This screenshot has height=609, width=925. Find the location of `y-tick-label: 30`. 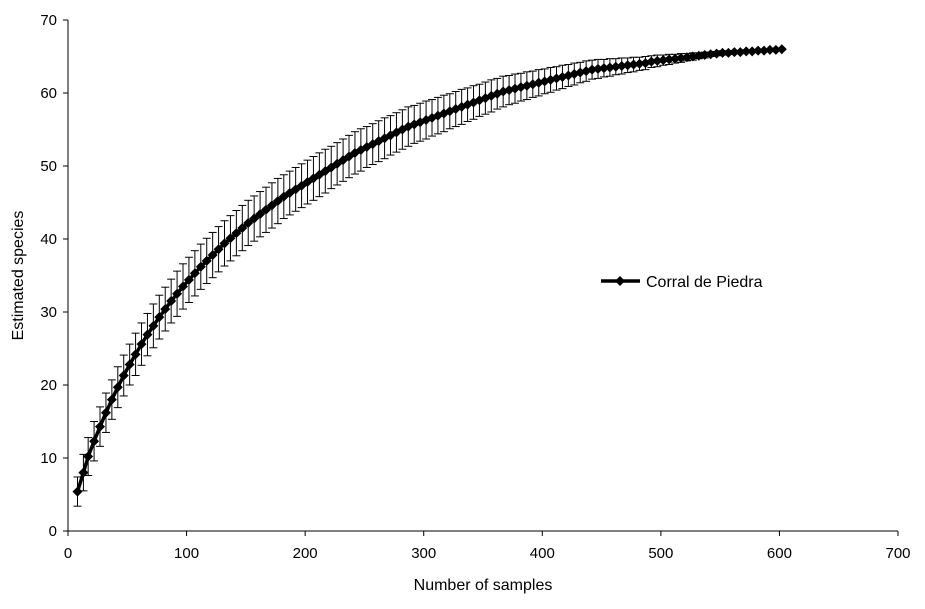

y-tick-label: 30 is located at coordinates (48, 312).